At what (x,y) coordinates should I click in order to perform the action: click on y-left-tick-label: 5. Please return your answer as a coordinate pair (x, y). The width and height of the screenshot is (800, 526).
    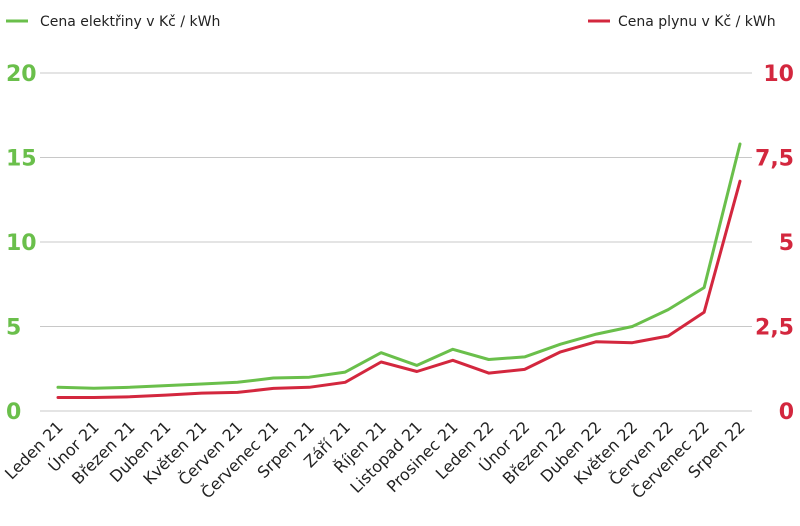
    Looking at the image, I should click on (13, 328).